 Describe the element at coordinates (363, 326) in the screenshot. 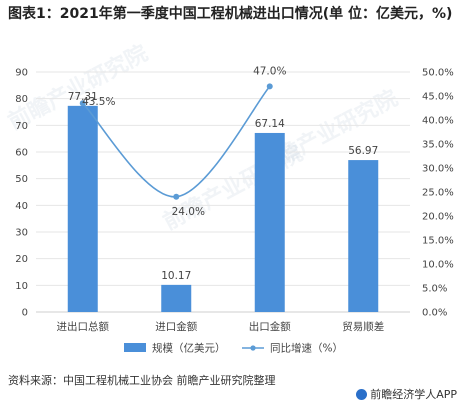

I see `x-tick-label: 贸易顺差` at that location.